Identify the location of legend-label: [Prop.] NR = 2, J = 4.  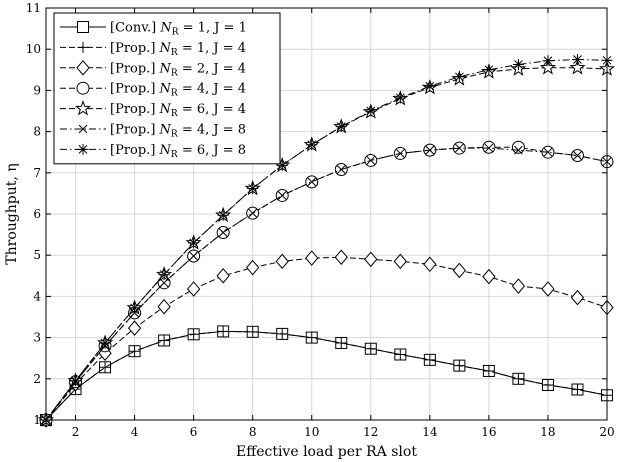
(178, 69).